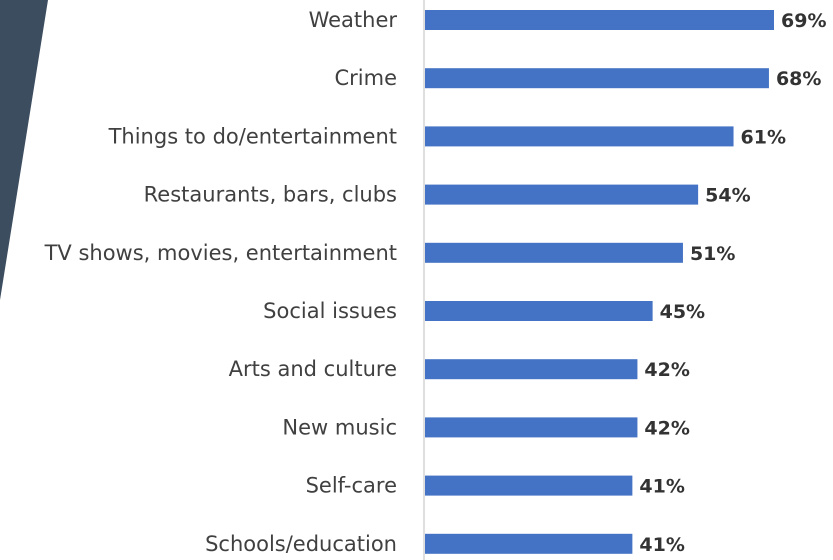 Image resolution: width=833 pixels, height=560 pixels. What do you see at coordinates (661, 545) in the screenshot?
I see `value-label-9: 41%` at bounding box center [661, 545].